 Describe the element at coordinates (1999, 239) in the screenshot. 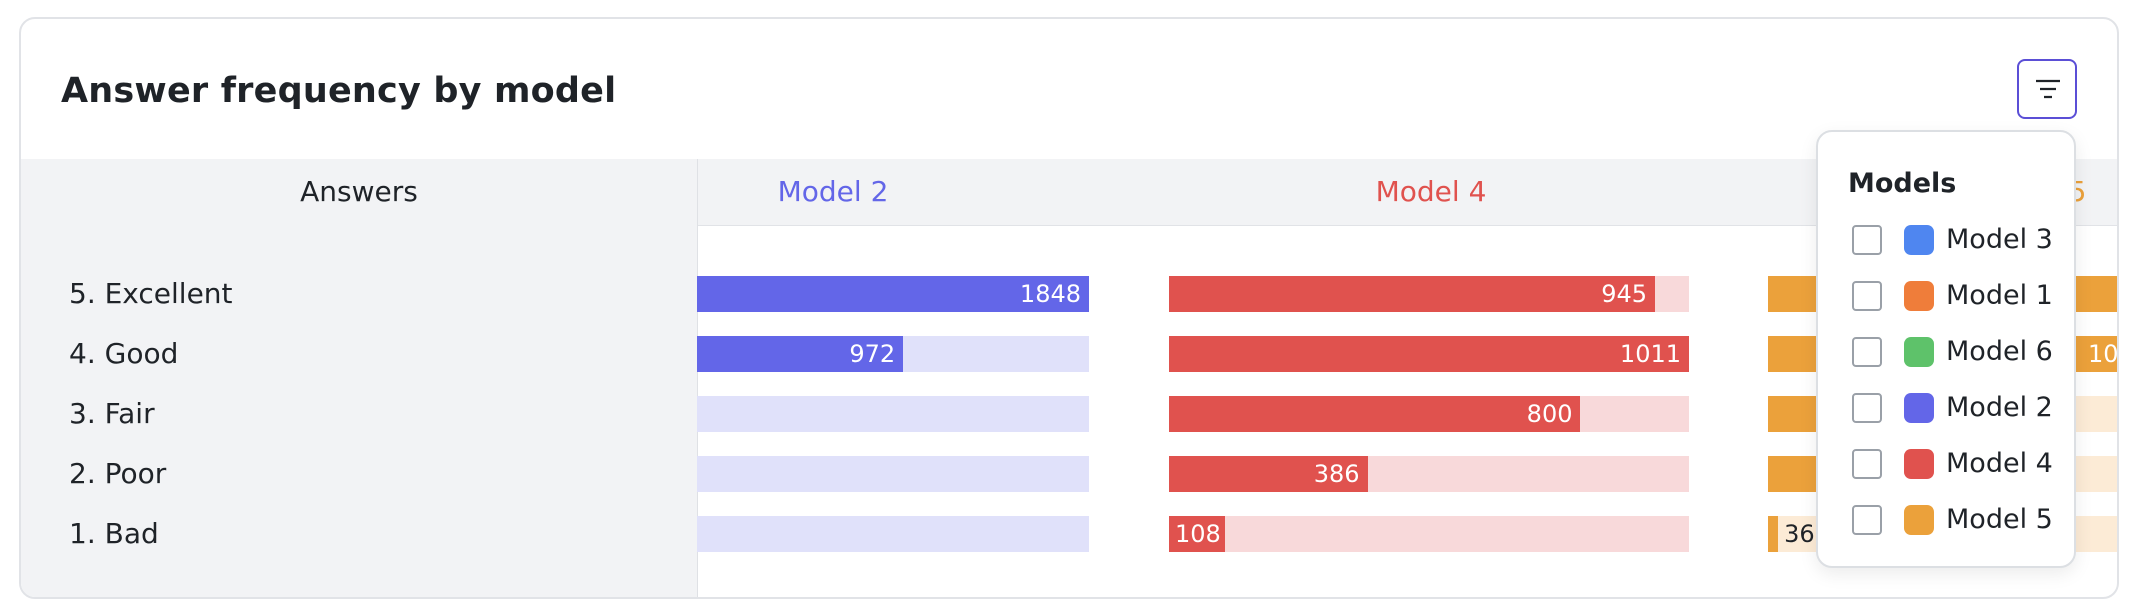

I see `model-filter-label: Model 3` at that location.